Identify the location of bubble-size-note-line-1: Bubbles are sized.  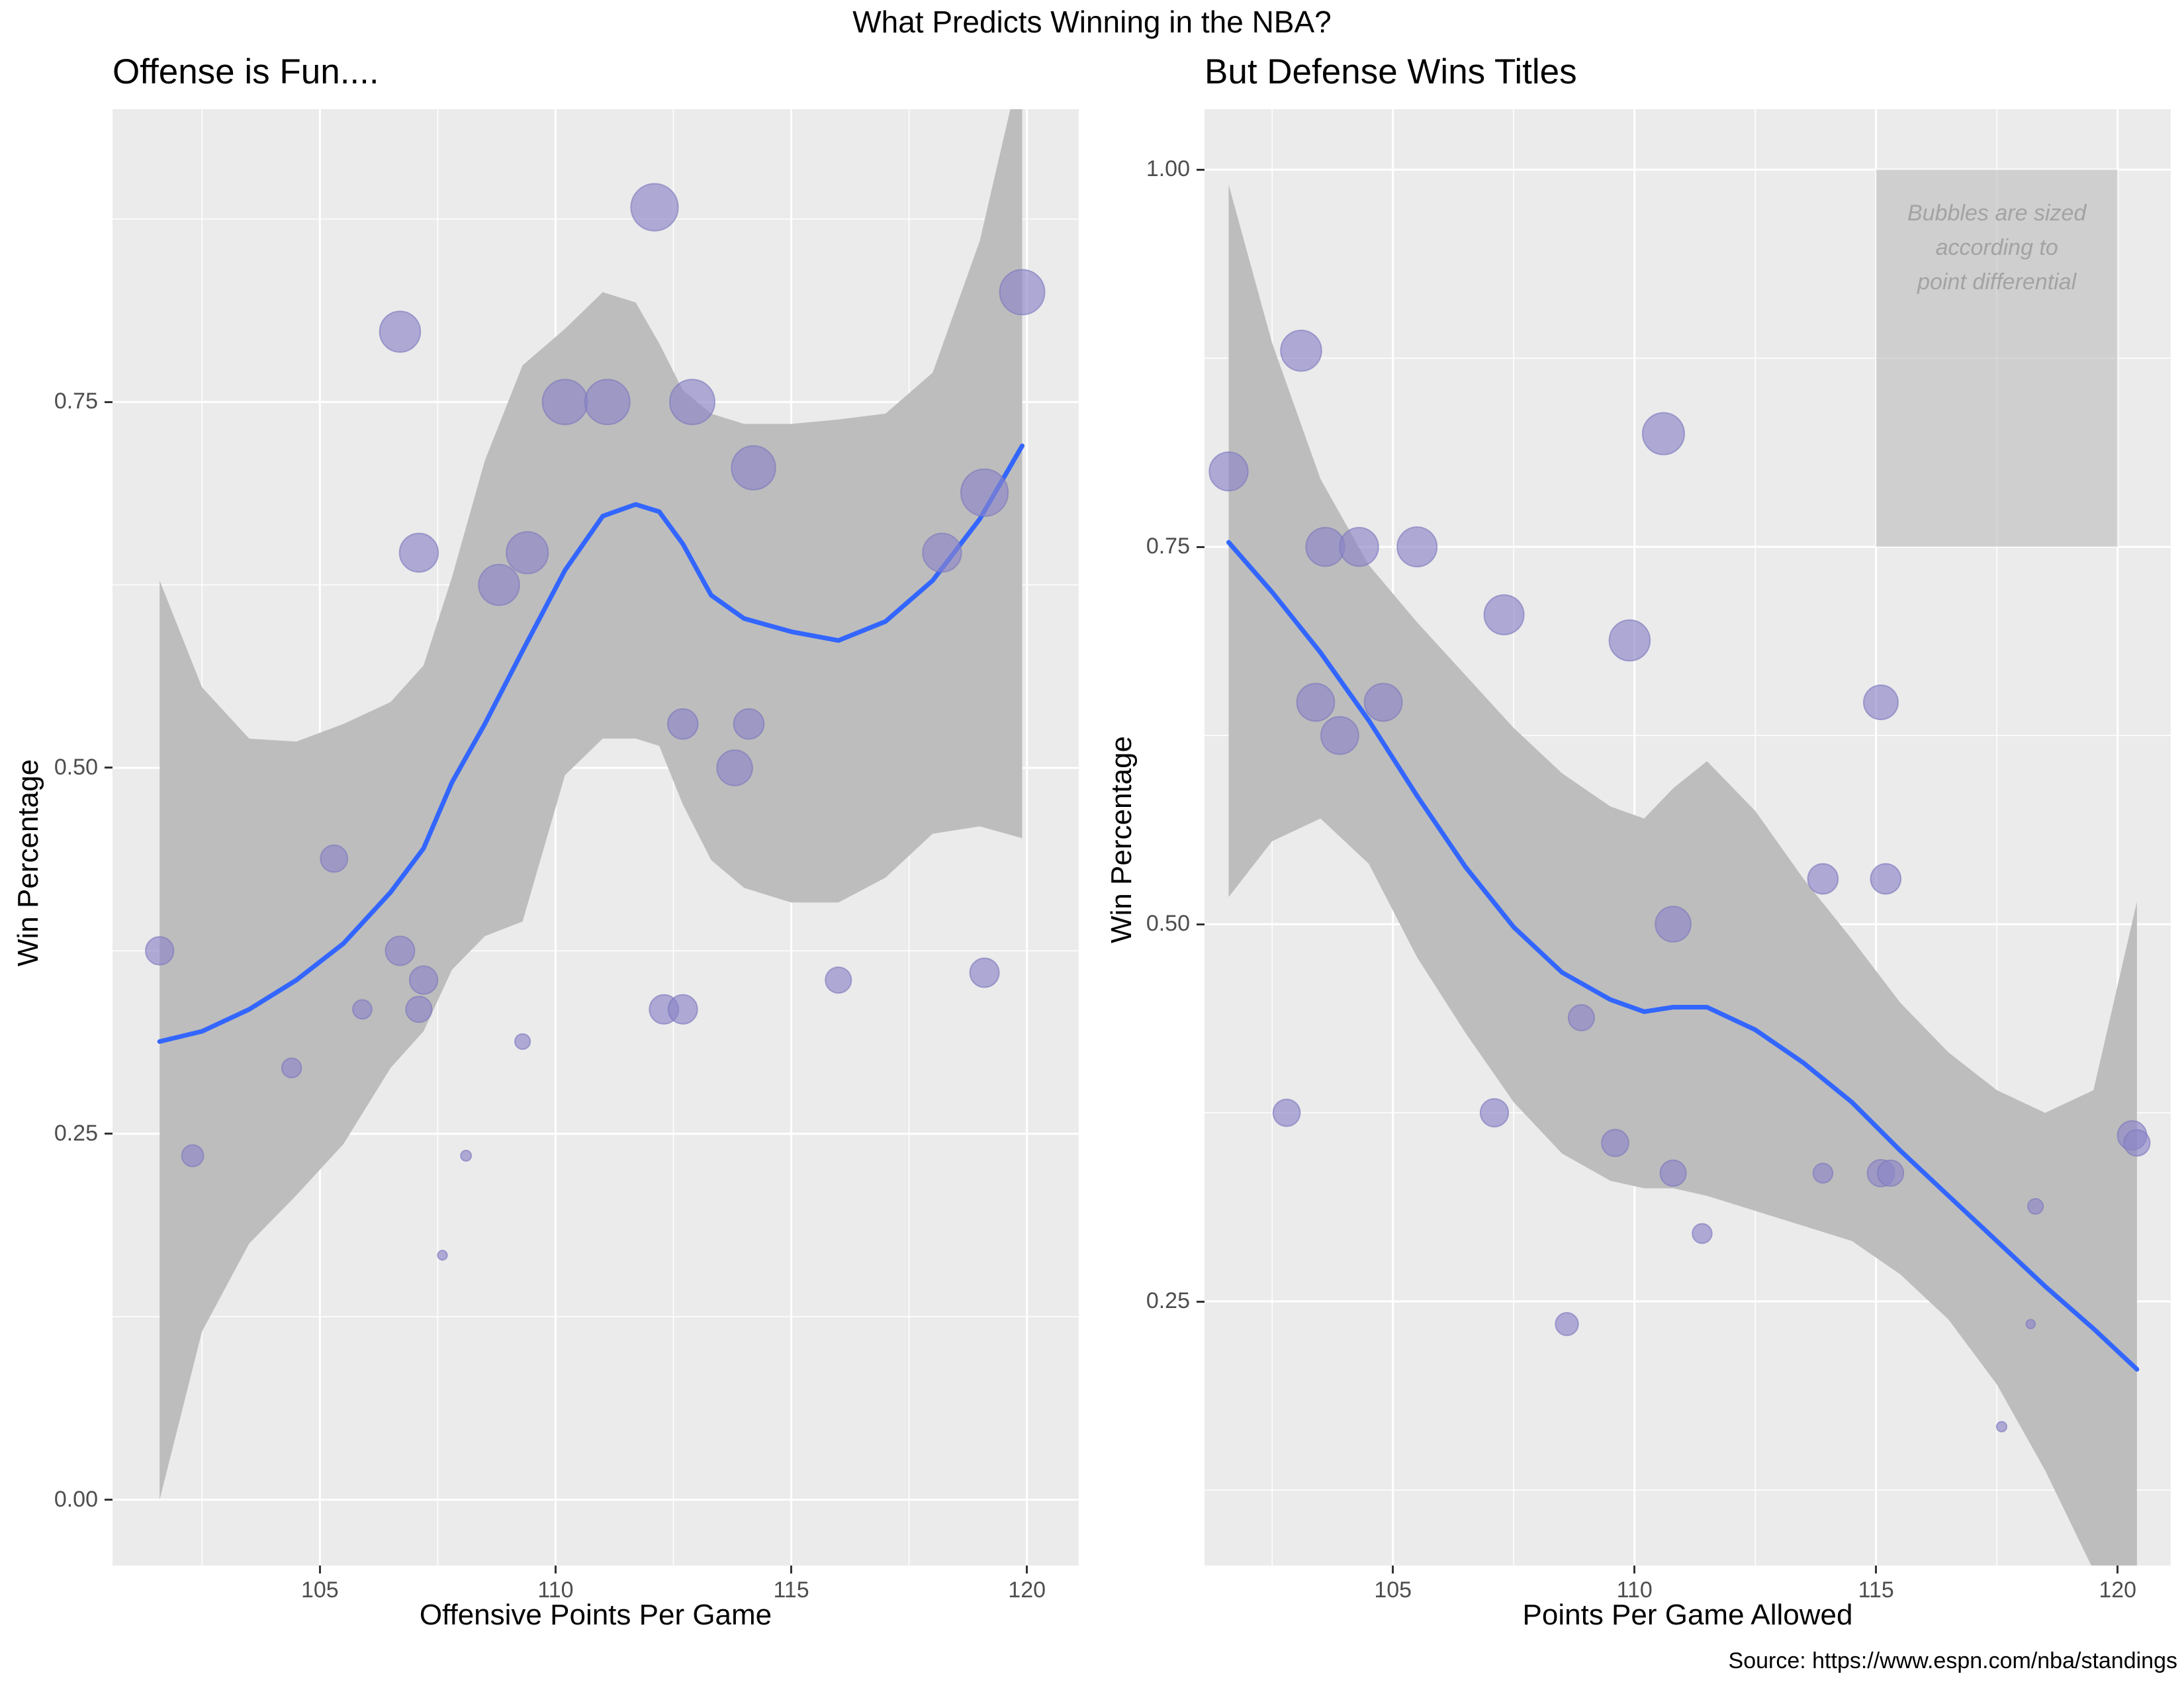
(1997, 213).